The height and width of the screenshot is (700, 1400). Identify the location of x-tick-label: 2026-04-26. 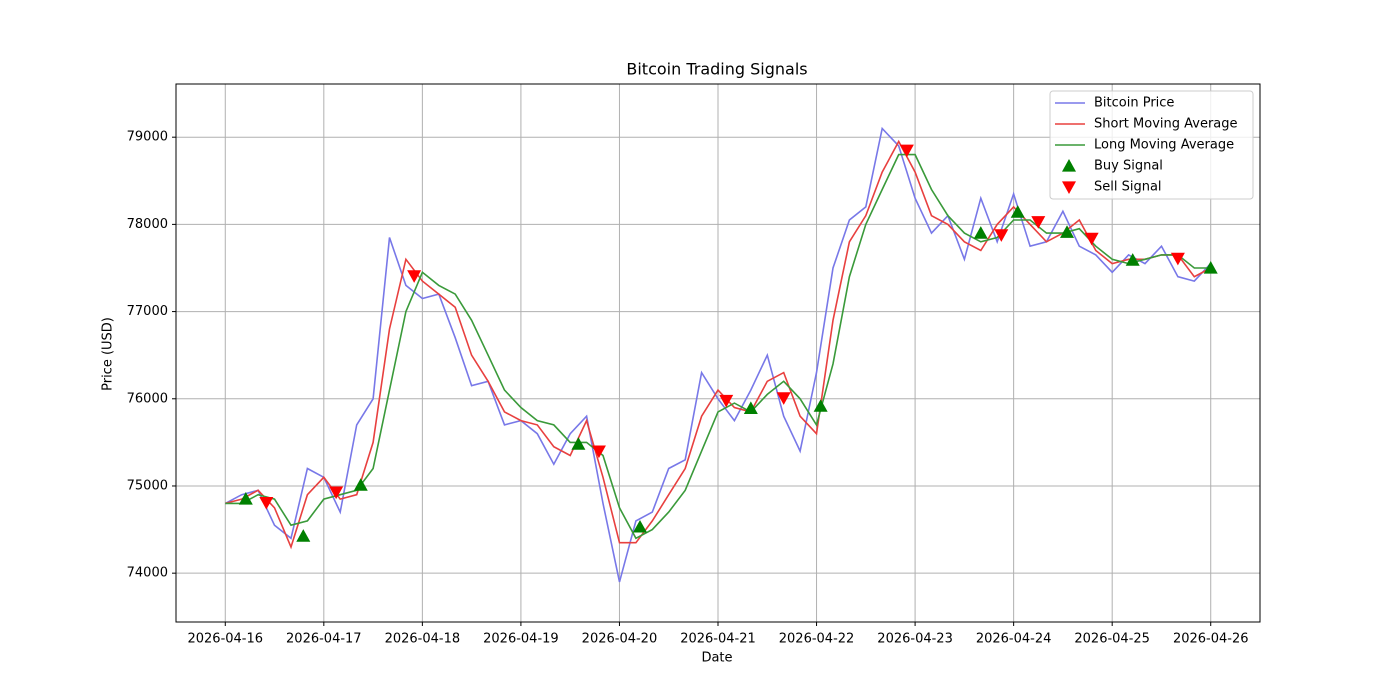
(1211, 639).